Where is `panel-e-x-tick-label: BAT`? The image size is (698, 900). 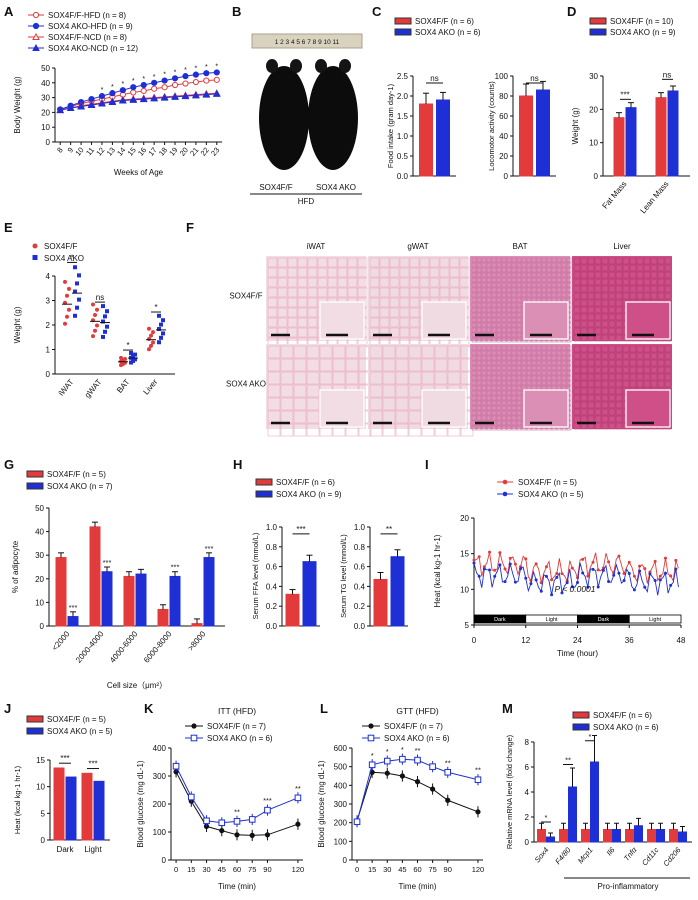
panel-e-x-tick-label: BAT is located at coordinates (123, 385).